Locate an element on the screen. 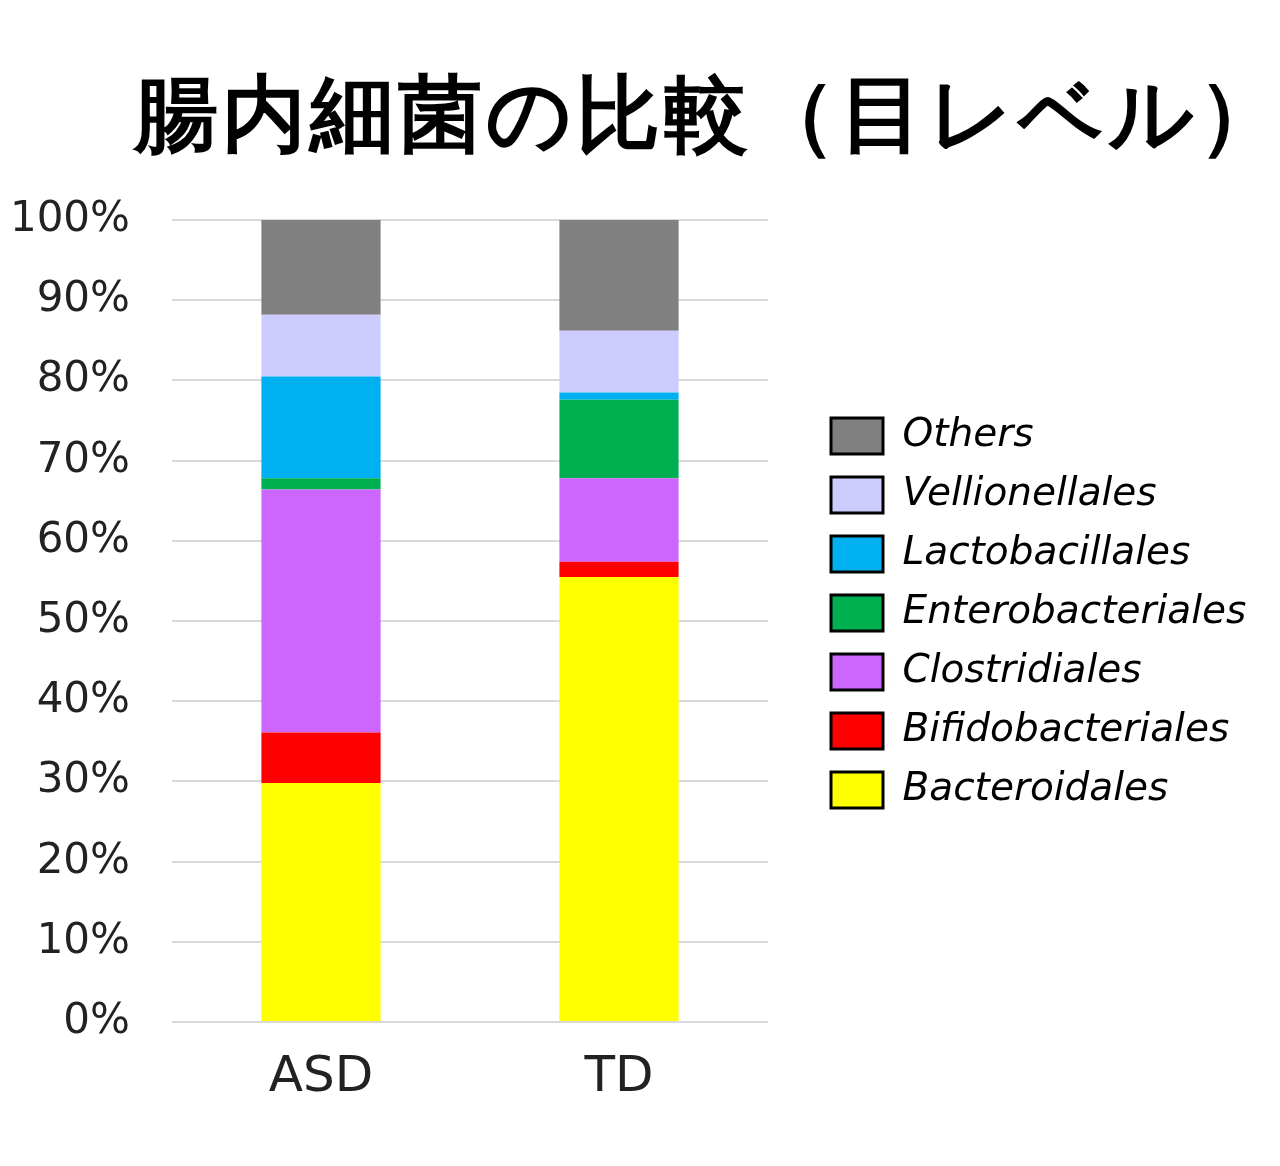 The width and height of the screenshot is (1280, 1166). x-tick-label: TD is located at coordinates (618, 1073).